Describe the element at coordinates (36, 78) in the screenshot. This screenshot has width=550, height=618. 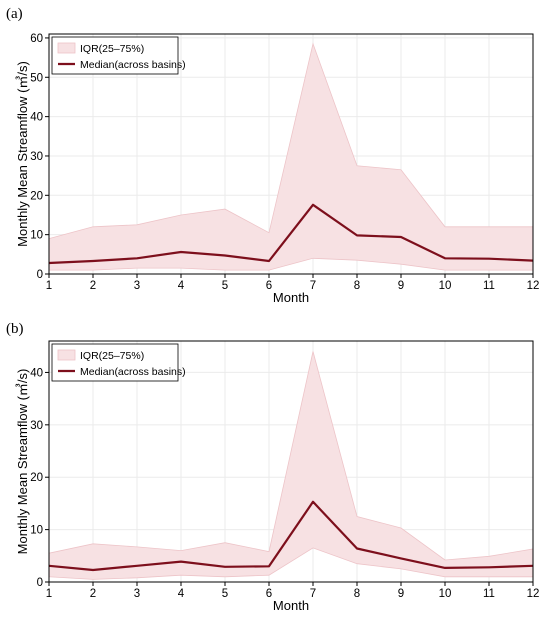
I see `y-tick-label: 50` at that location.